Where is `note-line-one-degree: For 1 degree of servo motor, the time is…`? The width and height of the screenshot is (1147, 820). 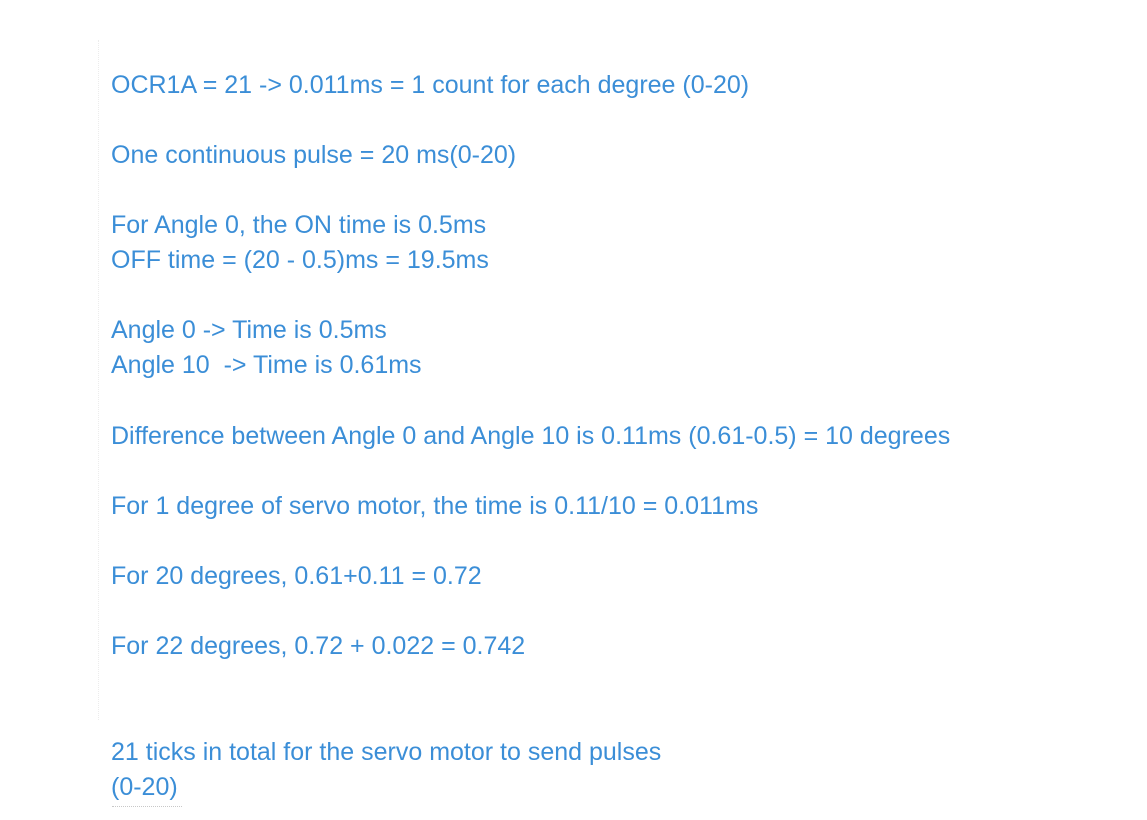
note-line-one-degree: For 1 degree of servo motor, the time is… is located at coordinates (435, 506).